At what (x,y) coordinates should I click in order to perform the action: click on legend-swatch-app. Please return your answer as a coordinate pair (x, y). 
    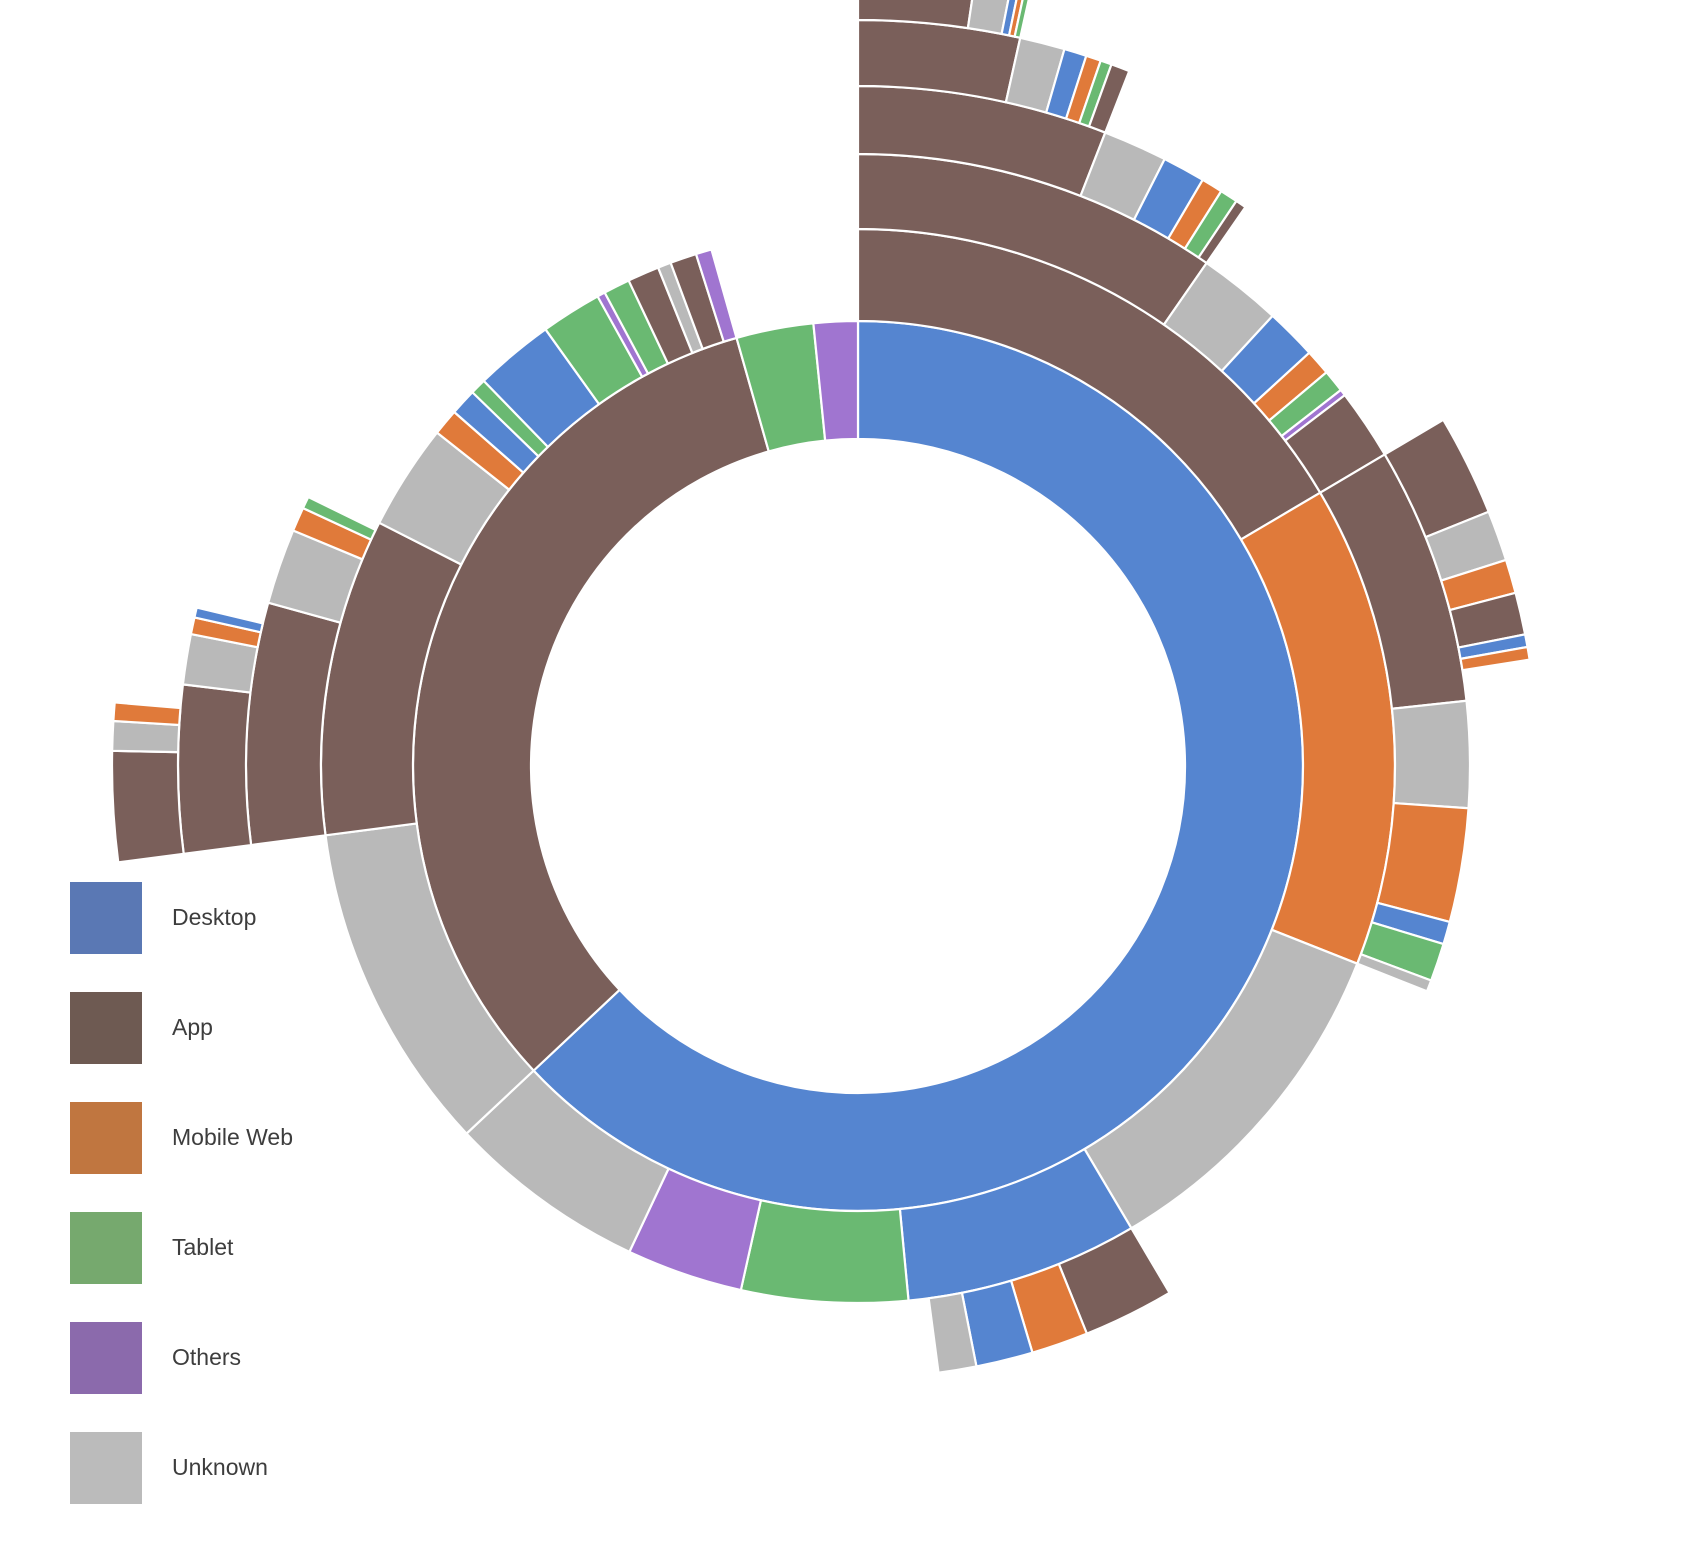
    Looking at the image, I should click on (106, 1028).